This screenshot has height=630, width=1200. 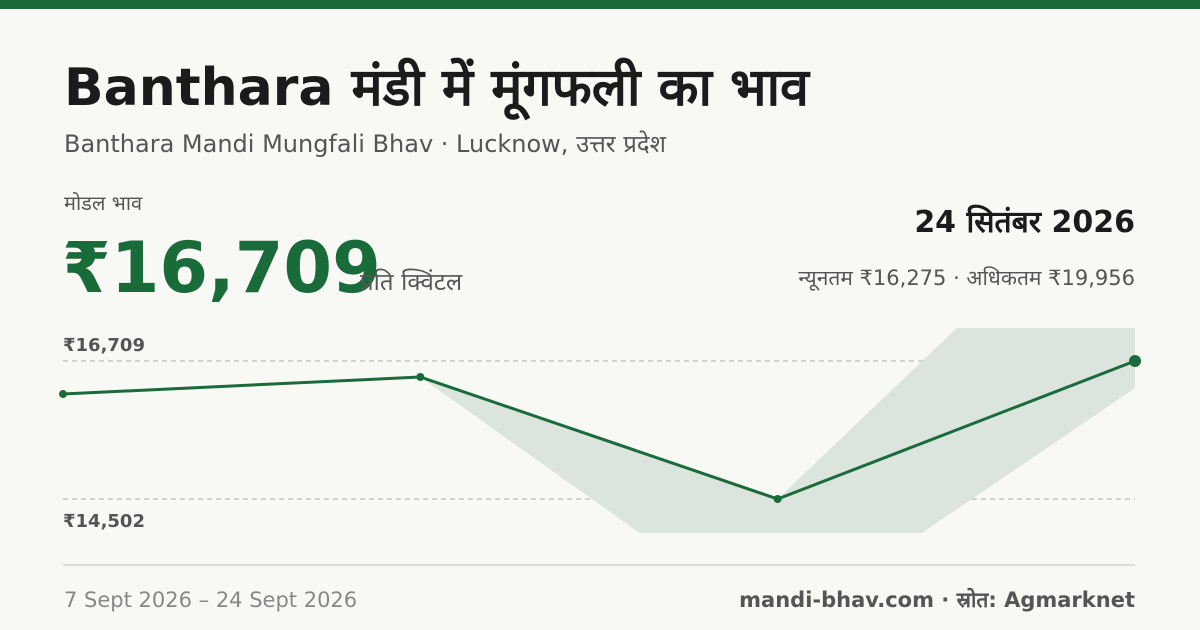 What do you see at coordinates (221, 268) in the screenshot?
I see `price: ₹16,709` at bounding box center [221, 268].